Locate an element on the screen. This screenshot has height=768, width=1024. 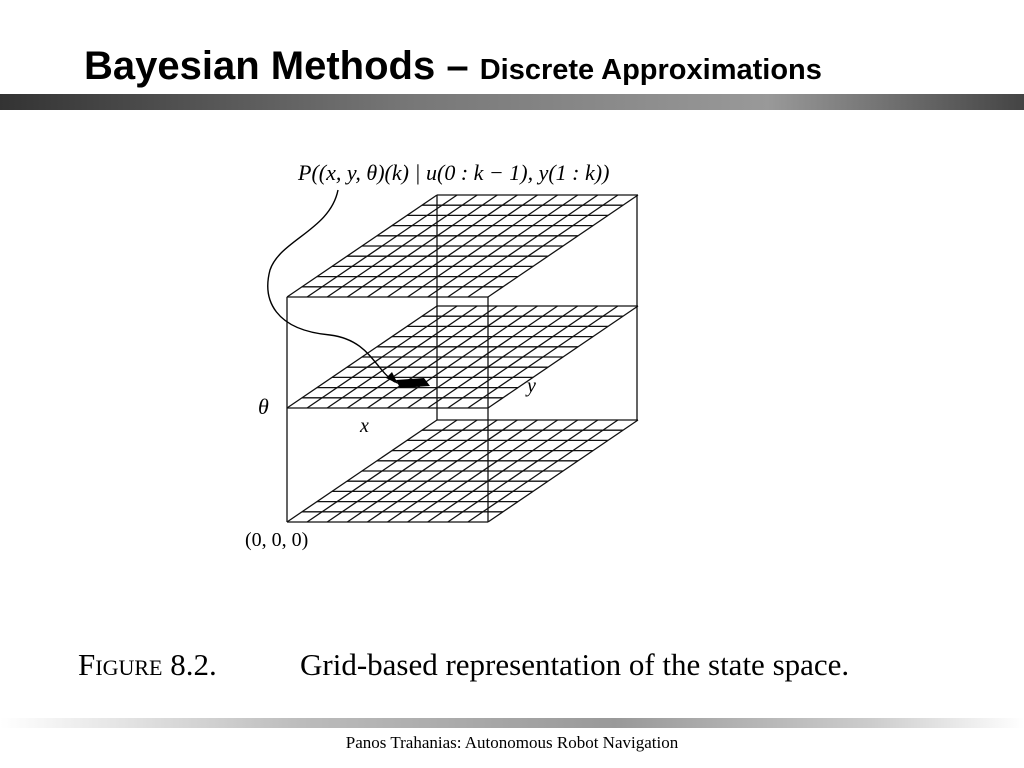
y-label: y is located at coordinates (530, 386).